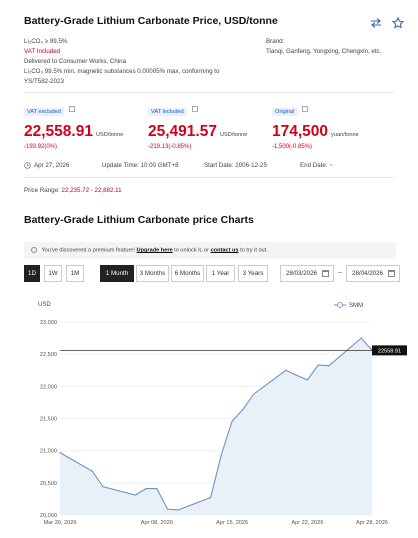  Describe the element at coordinates (157, 523) in the screenshot. I see `x-tick-label: Apr 08, 2026` at that location.